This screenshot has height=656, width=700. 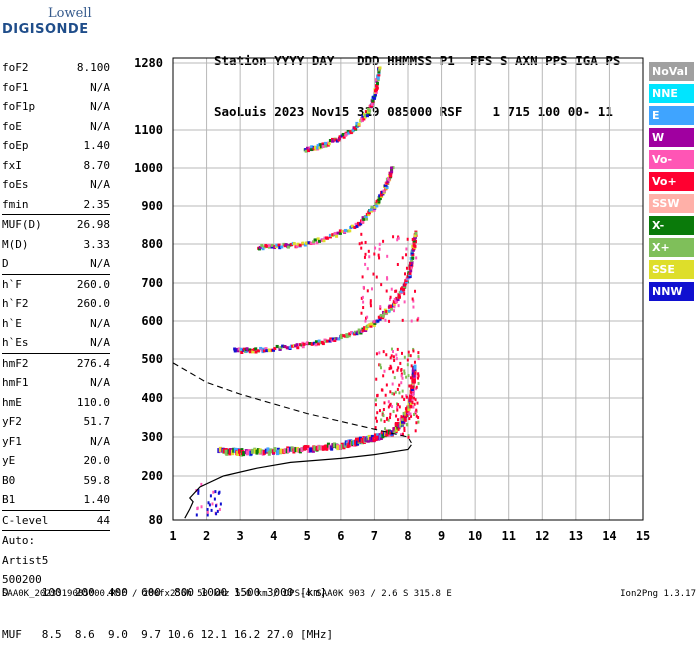 I want to click on param-row: h`F 260.0, so click(x=56, y=285).